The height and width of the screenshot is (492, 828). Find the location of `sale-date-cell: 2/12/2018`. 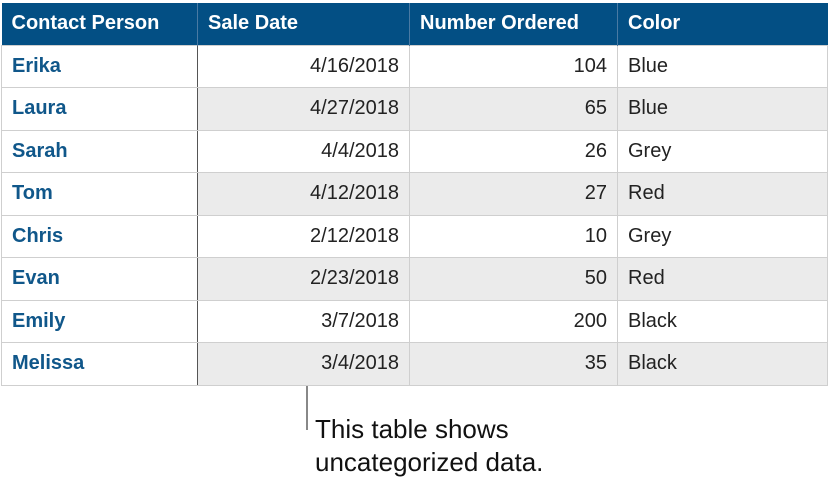

sale-date-cell: 2/12/2018 is located at coordinates (303, 236).